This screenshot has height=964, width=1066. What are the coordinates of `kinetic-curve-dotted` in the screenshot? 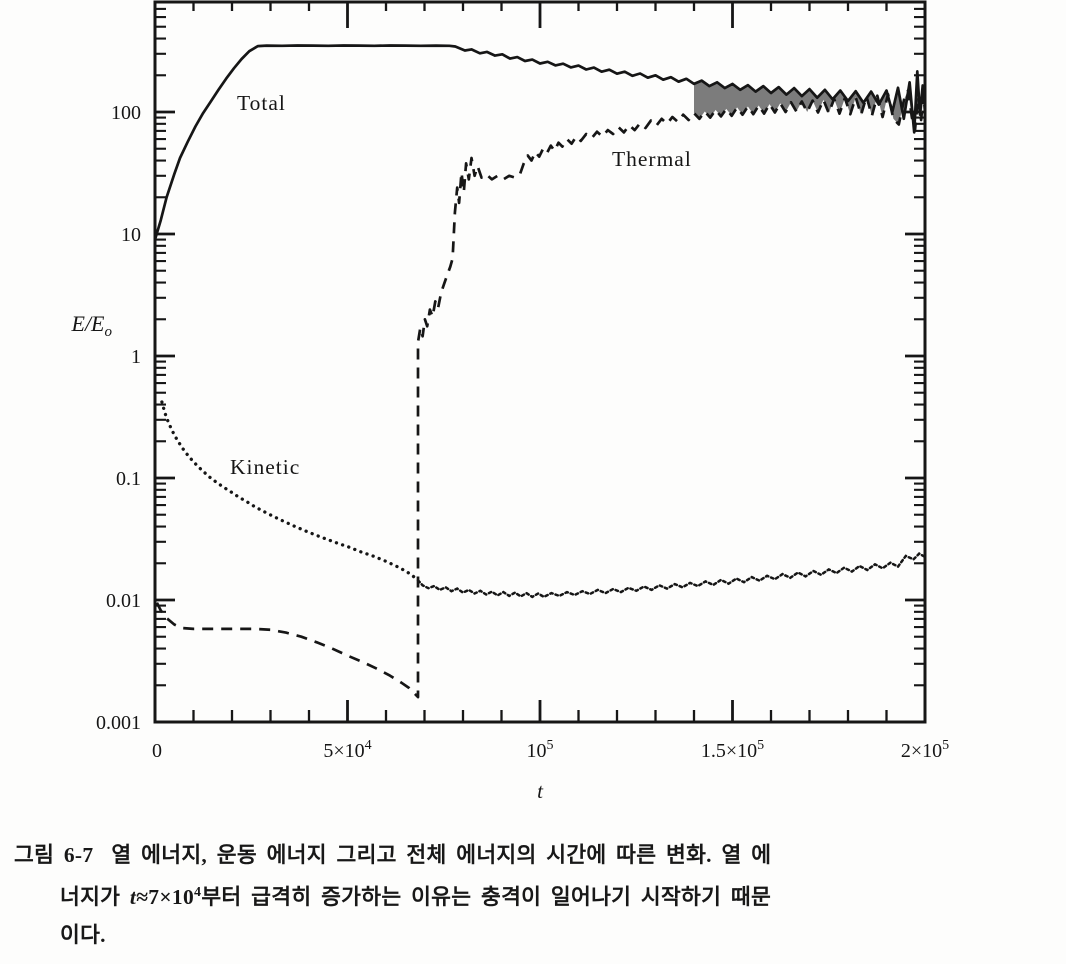 It's located at (290, 491).